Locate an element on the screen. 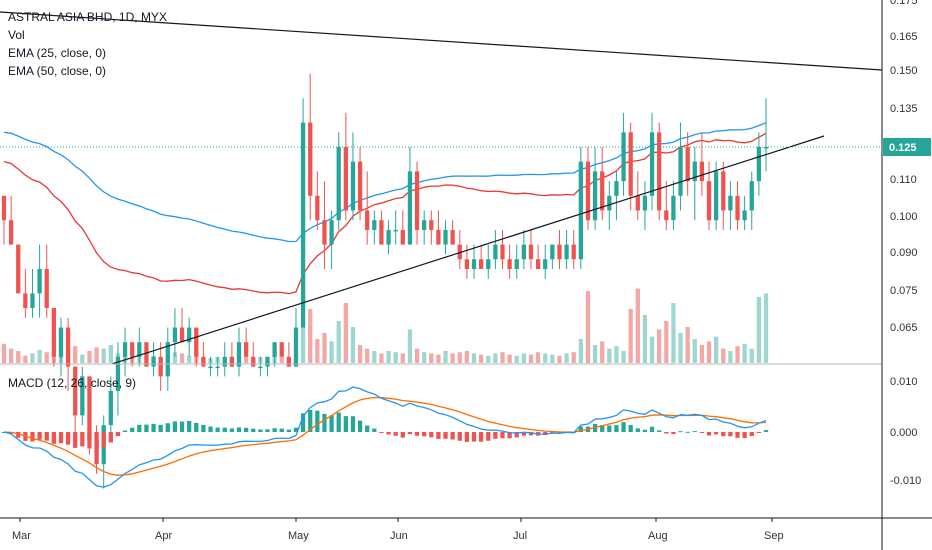 The height and width of the screenshot is (550, 932). time-tick-label: Sep is located at coordinates (774, 536).